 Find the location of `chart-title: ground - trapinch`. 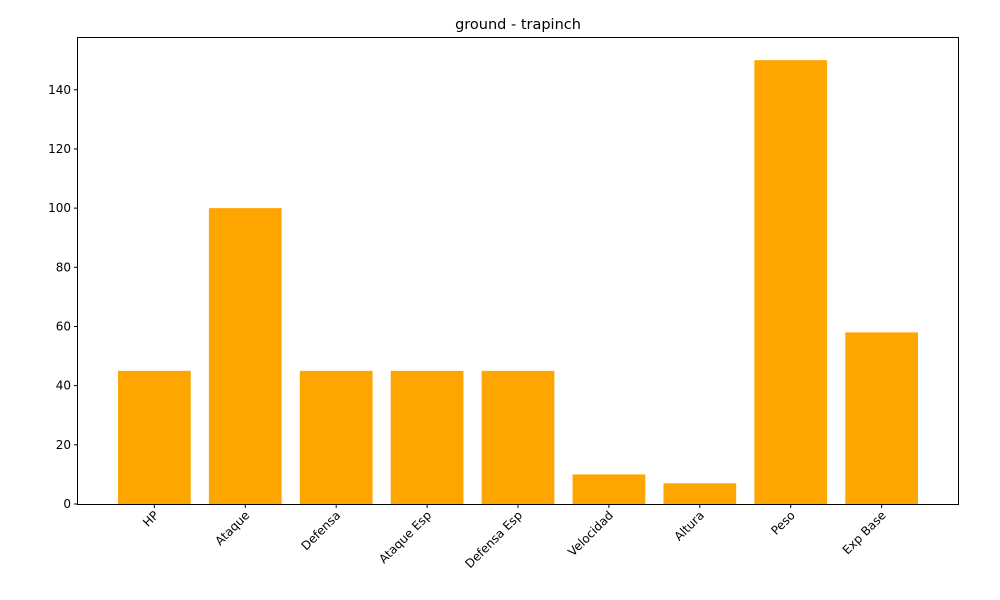

chart-title: ground - trapinch is located at coordinates (518, 25).